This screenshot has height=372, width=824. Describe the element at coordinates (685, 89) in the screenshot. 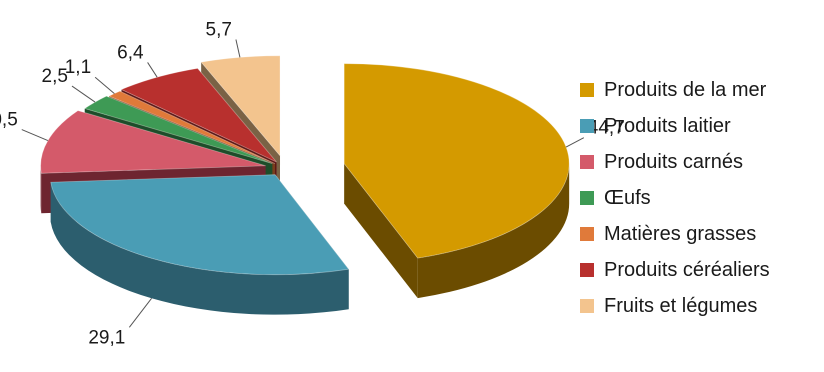

I see `legend-label-0: Produits de la mer` at that location.